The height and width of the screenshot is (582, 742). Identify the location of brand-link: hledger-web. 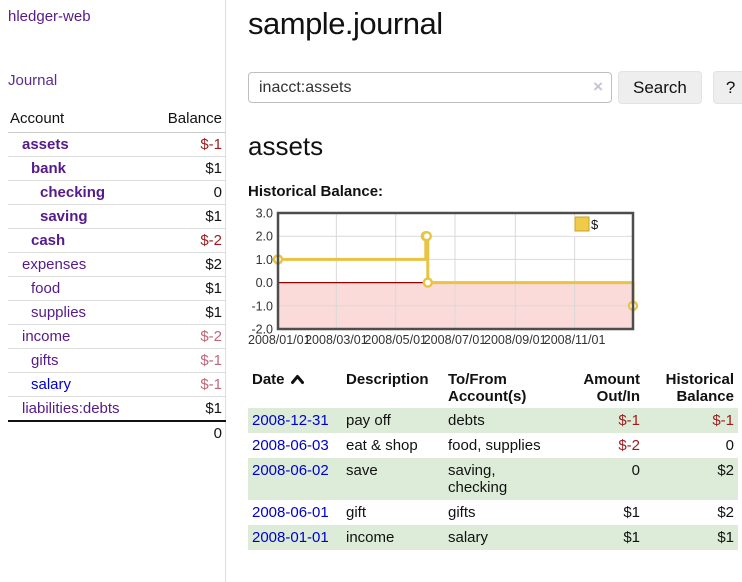
(49, 16).